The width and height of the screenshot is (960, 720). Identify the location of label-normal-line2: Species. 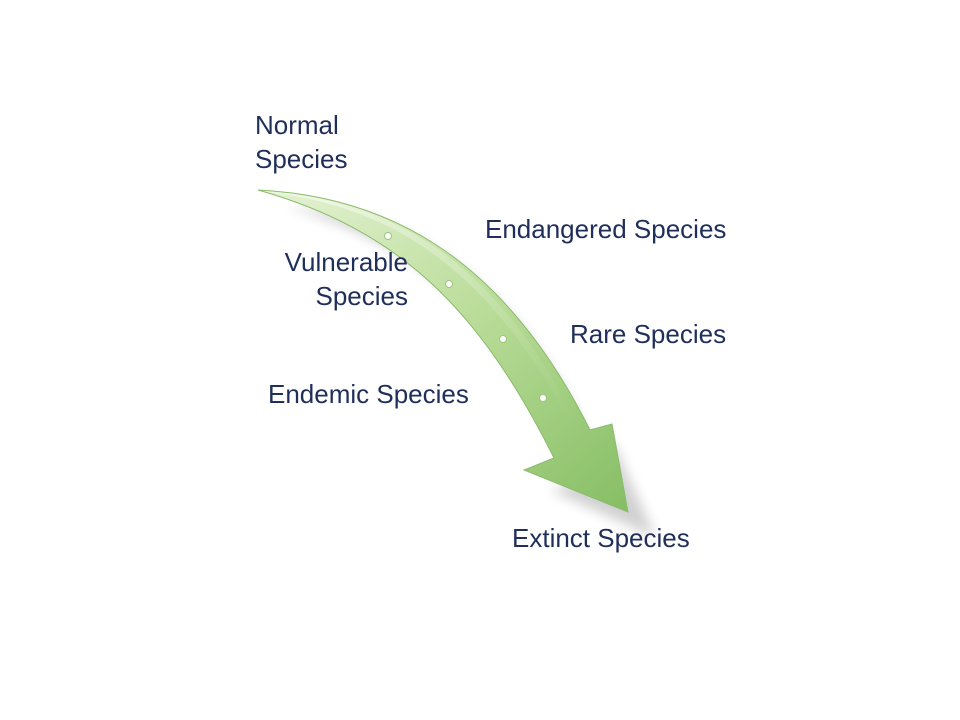
(301, 159).